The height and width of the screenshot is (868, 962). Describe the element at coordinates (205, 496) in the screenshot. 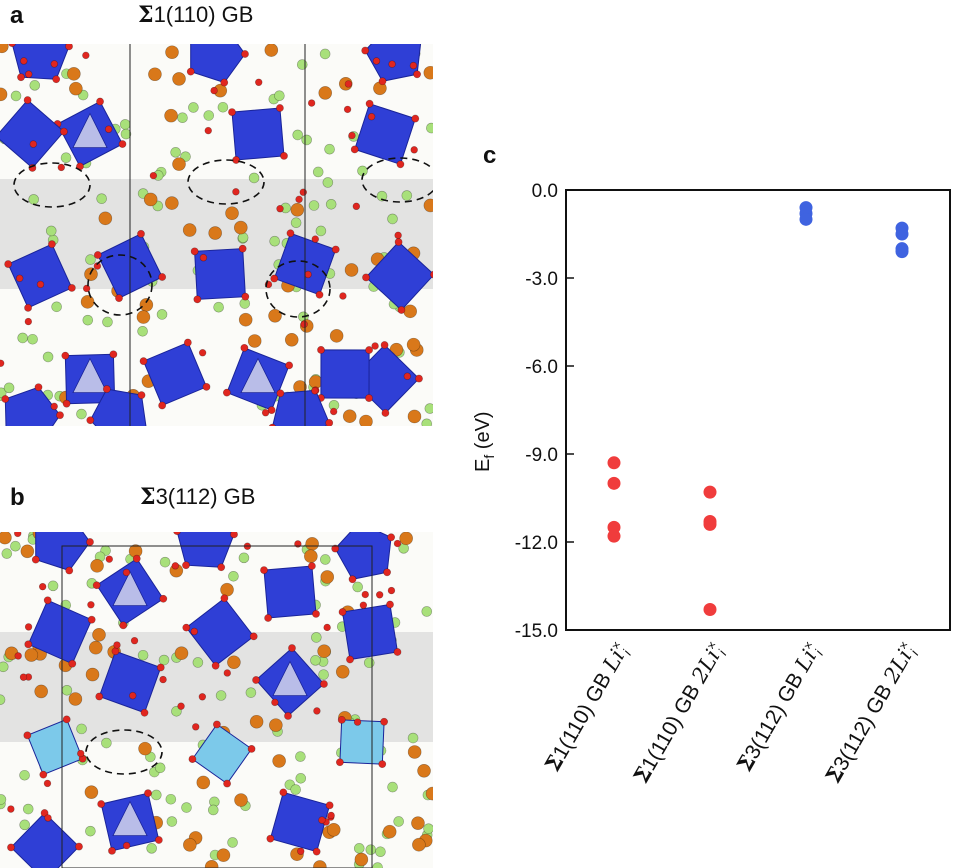

I see `panel-b-title-text: 3(112) GB` at that location.